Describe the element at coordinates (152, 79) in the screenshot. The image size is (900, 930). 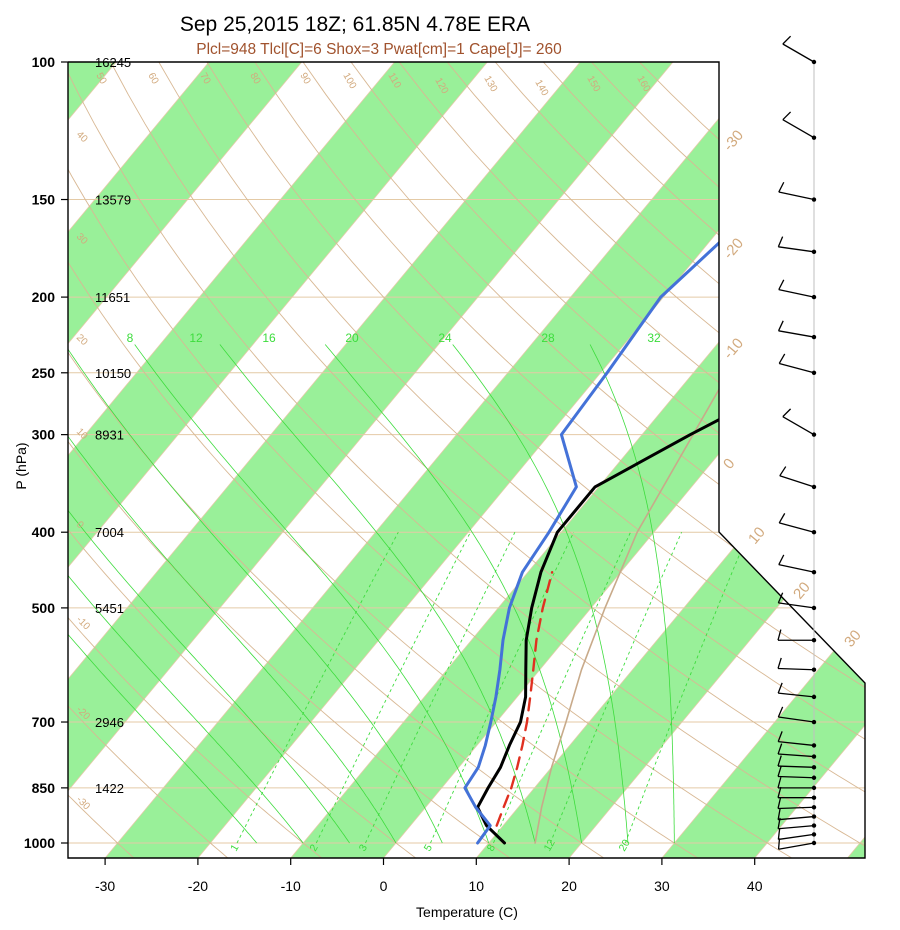
I see `theta-label-top: 60` at that location.